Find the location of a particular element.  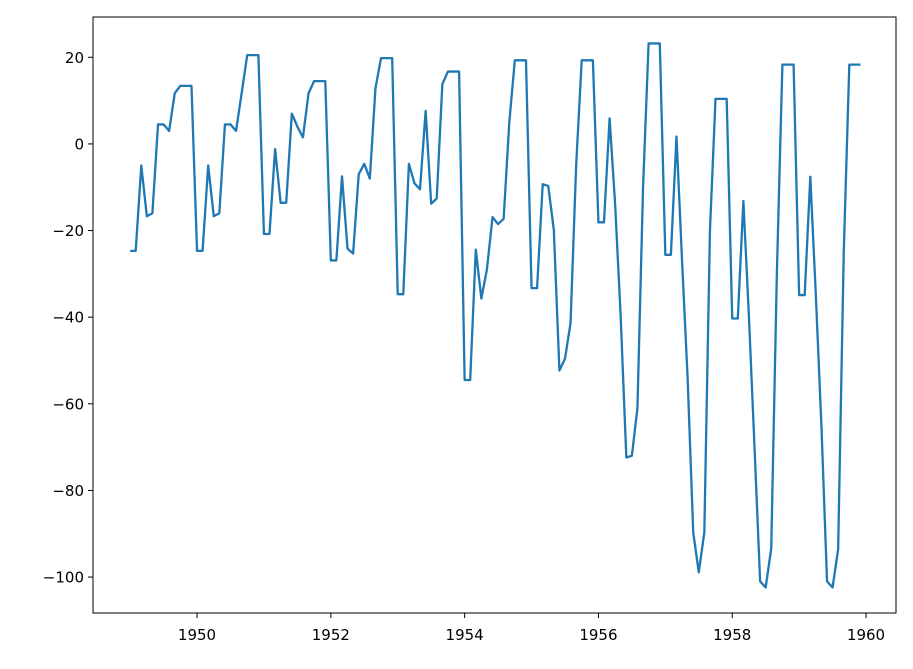

y-tick-label: 20 is located at coordinates (74, 58).